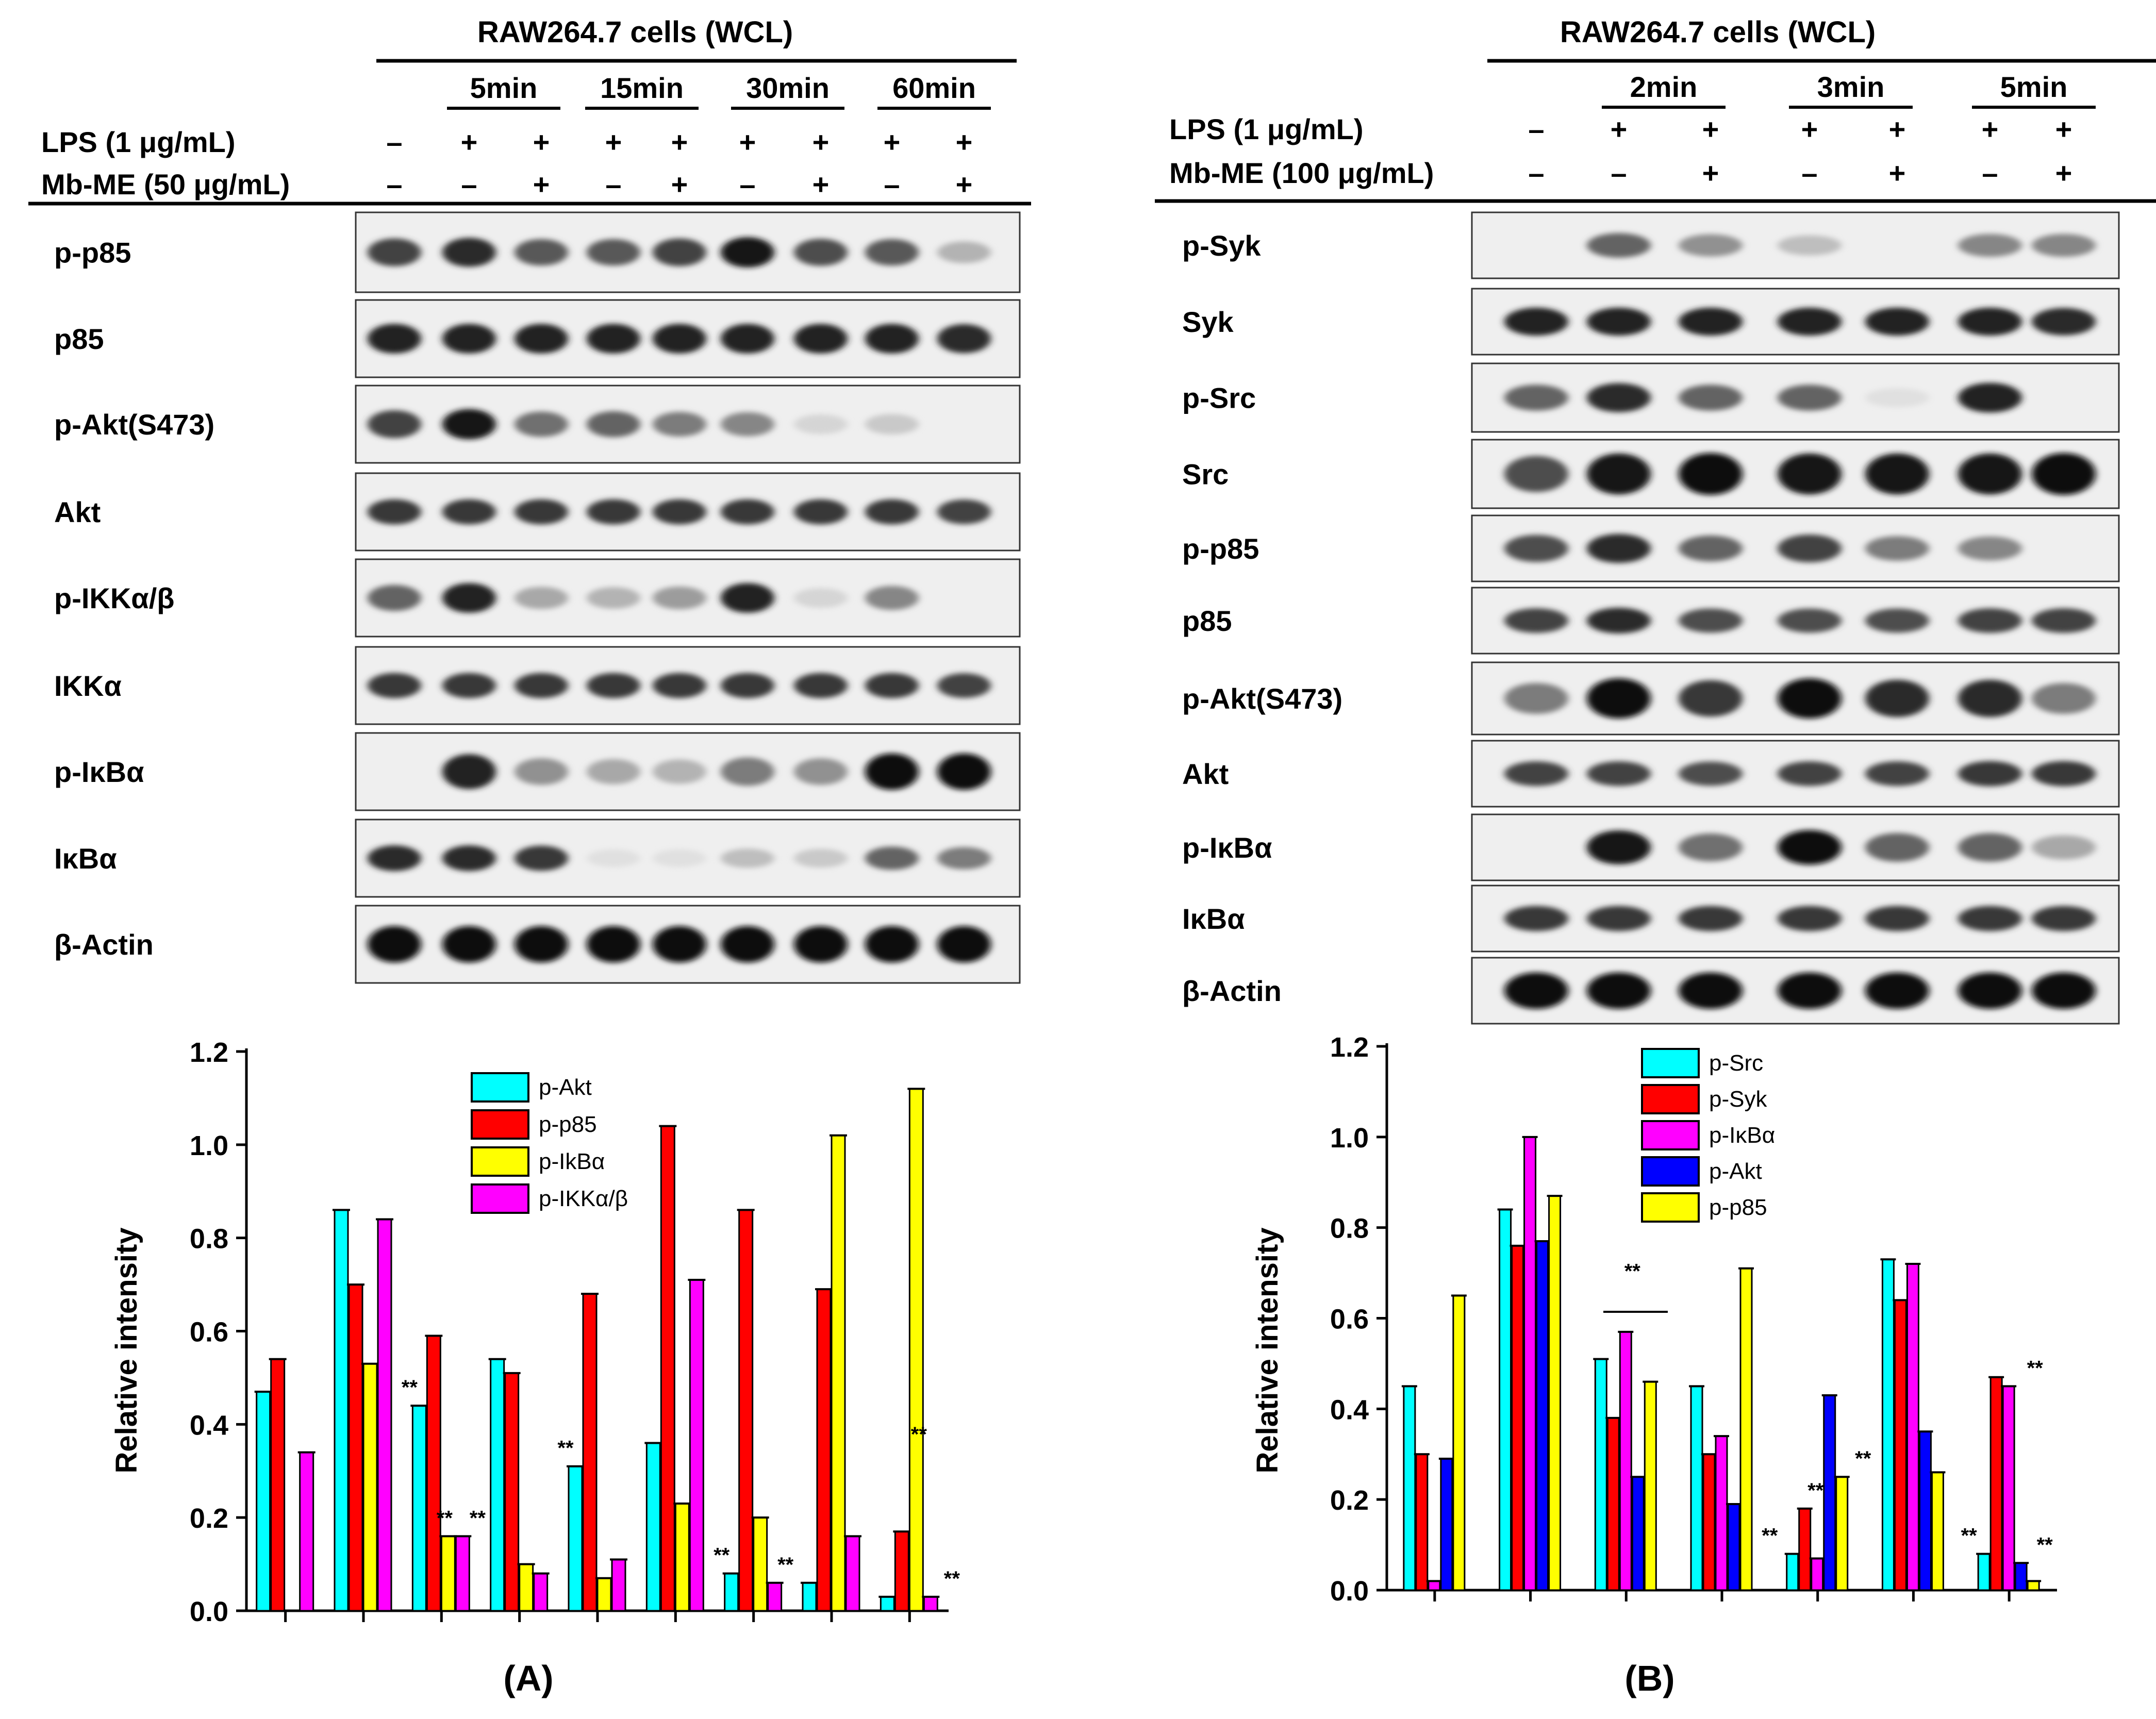 This screenshot has height=1719, width=2156. I want to click on legend-label: p-p85, so click(1738, 1207).